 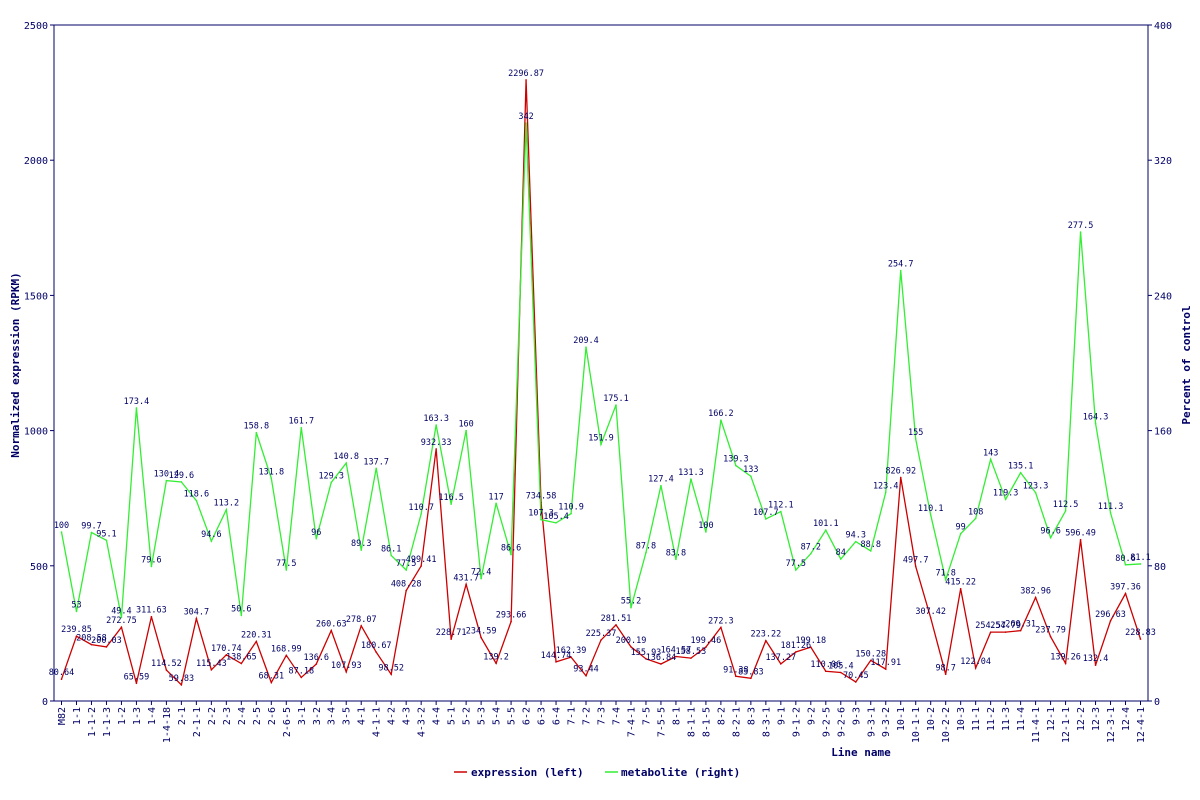 What do you see at coordinates (1051, 719) in the screenshot?
I see `x-axis-tick-label: 12-1` at bounding box center [1051, 719].